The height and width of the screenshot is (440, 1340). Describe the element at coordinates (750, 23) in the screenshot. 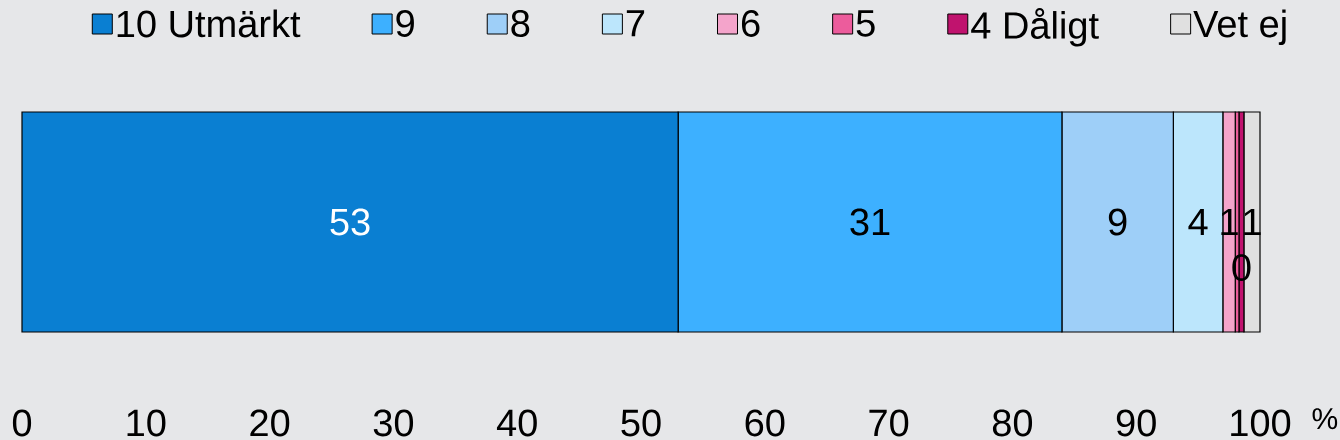

I see `legend-label: 6` at that location.